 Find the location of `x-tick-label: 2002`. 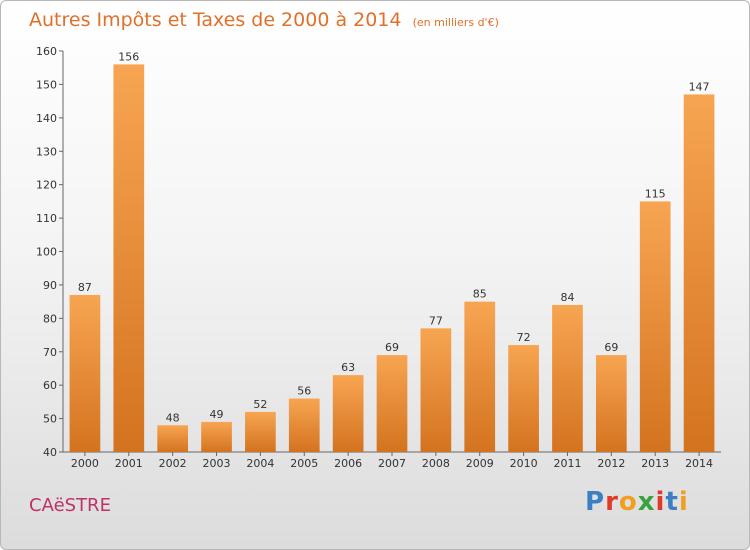

x-tick-label: 2002 is located at coordinates (173, 463).